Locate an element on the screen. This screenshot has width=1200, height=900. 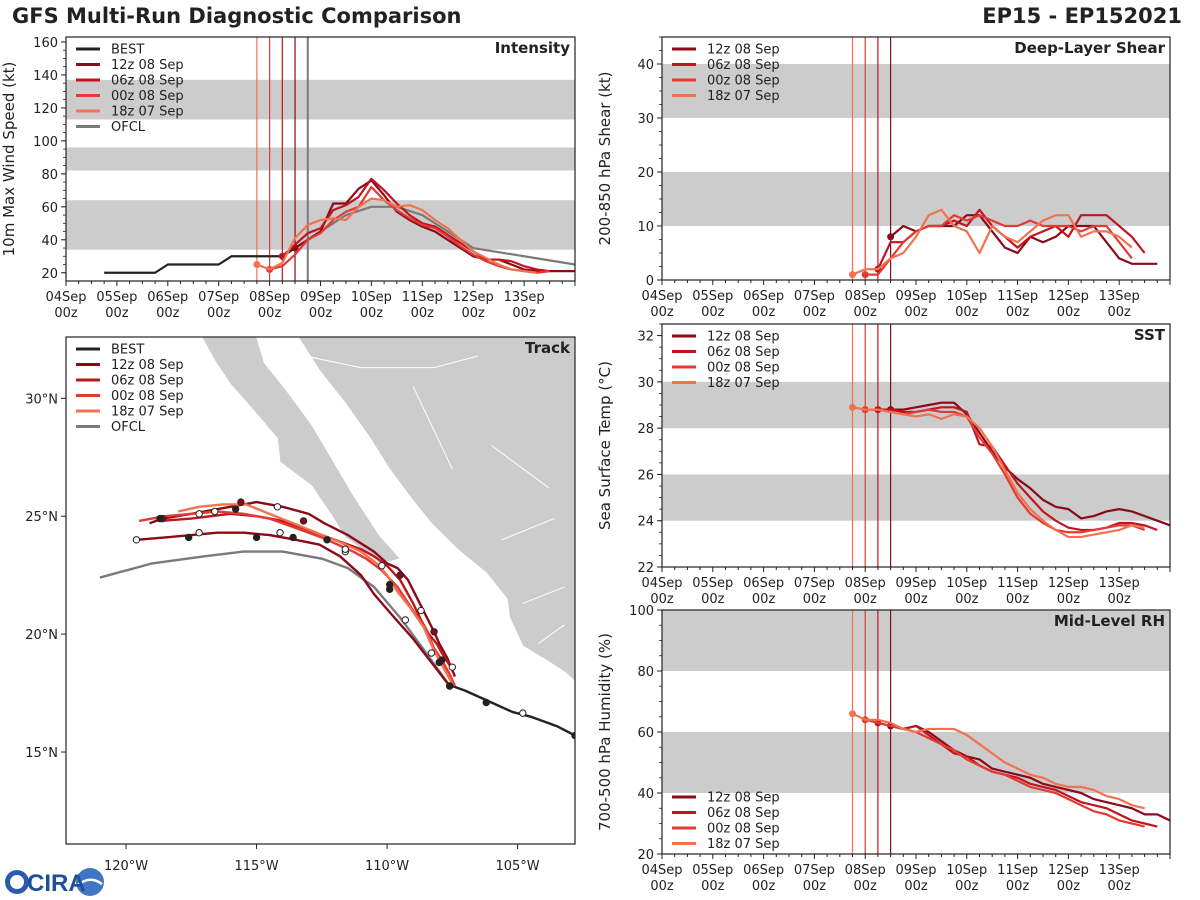
y-tick-label: 0 is located at coordinates (650, 281).